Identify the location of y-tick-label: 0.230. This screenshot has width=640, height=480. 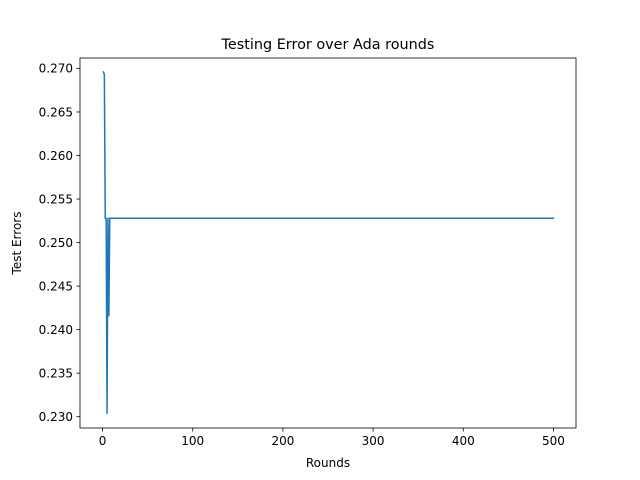
(56, 417).